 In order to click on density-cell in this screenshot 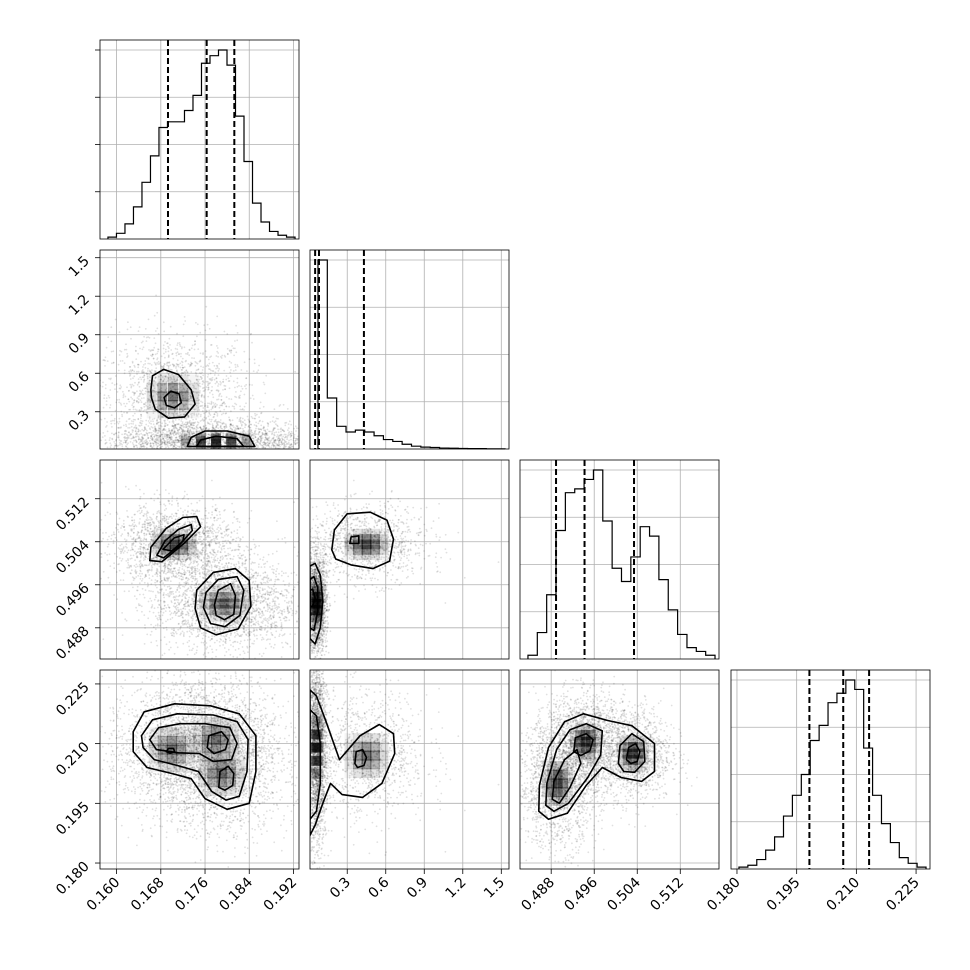, I will do `click(231, 435)`.